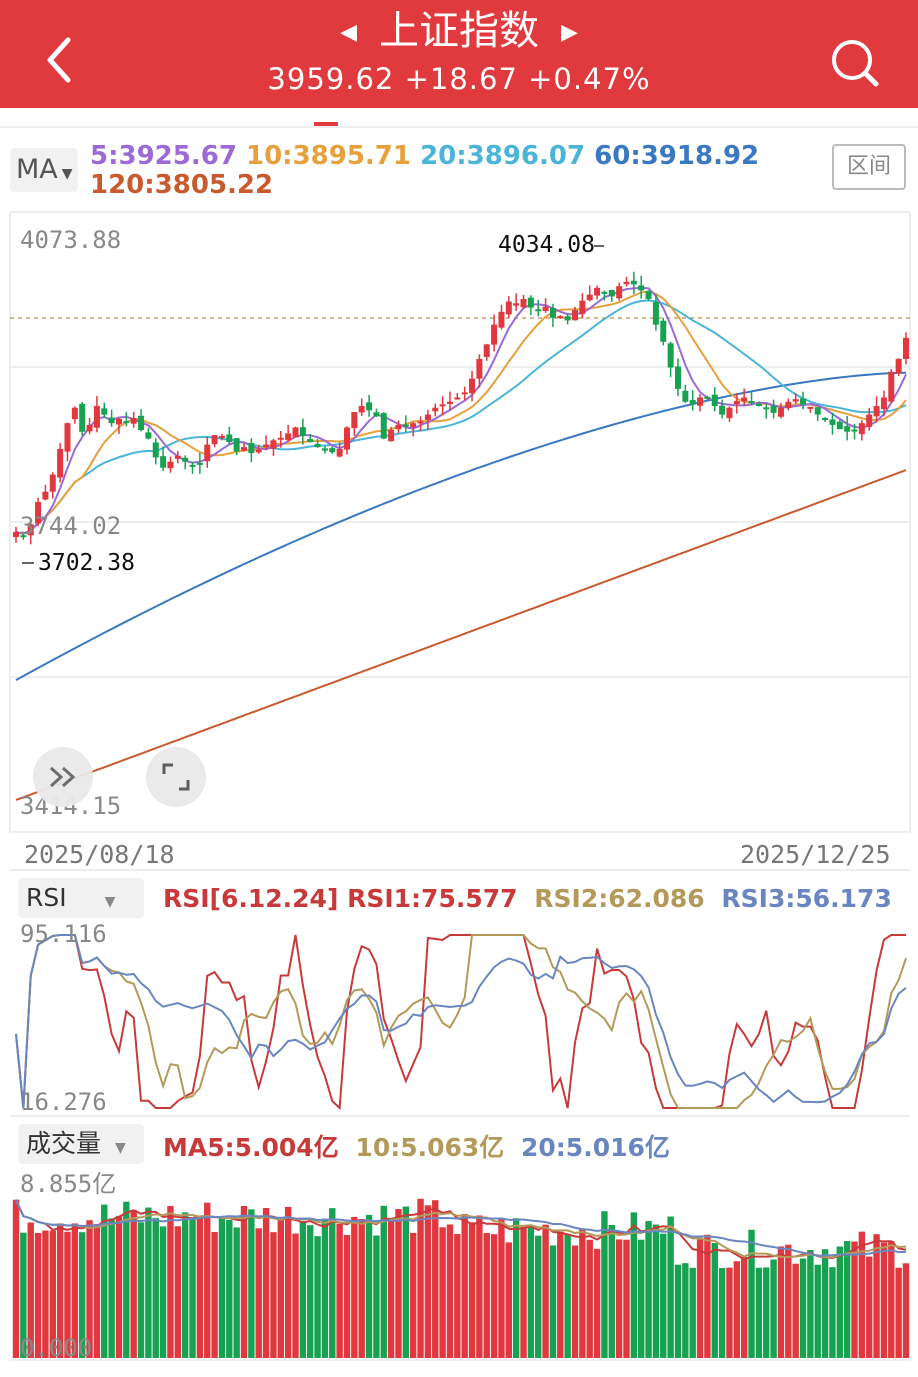 The height and width of the screenshot is (1377, 918). Describe the element at coordinates (63, 777) in the screenshot. I see `expand-button` at that location.